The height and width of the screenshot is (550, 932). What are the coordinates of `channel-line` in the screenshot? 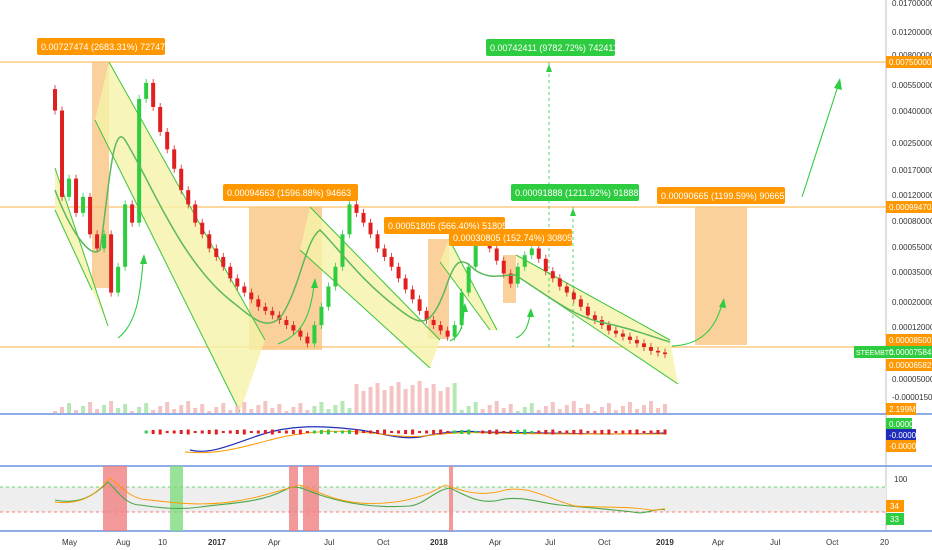 It's located at (593, 297).